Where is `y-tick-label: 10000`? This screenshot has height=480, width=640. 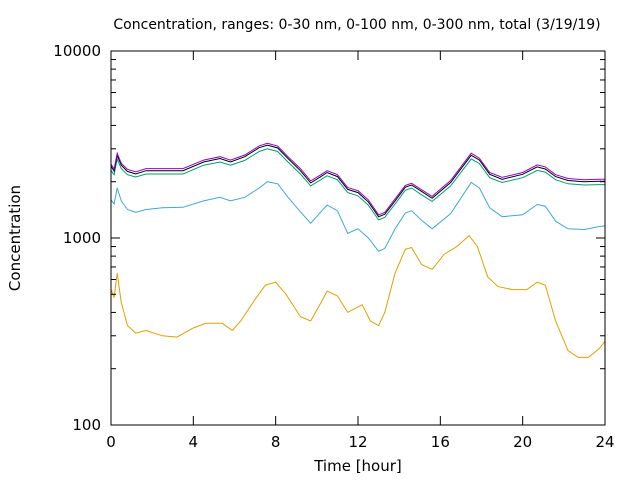 y-tick-label: 10000 is located at coordinates (77, 51).